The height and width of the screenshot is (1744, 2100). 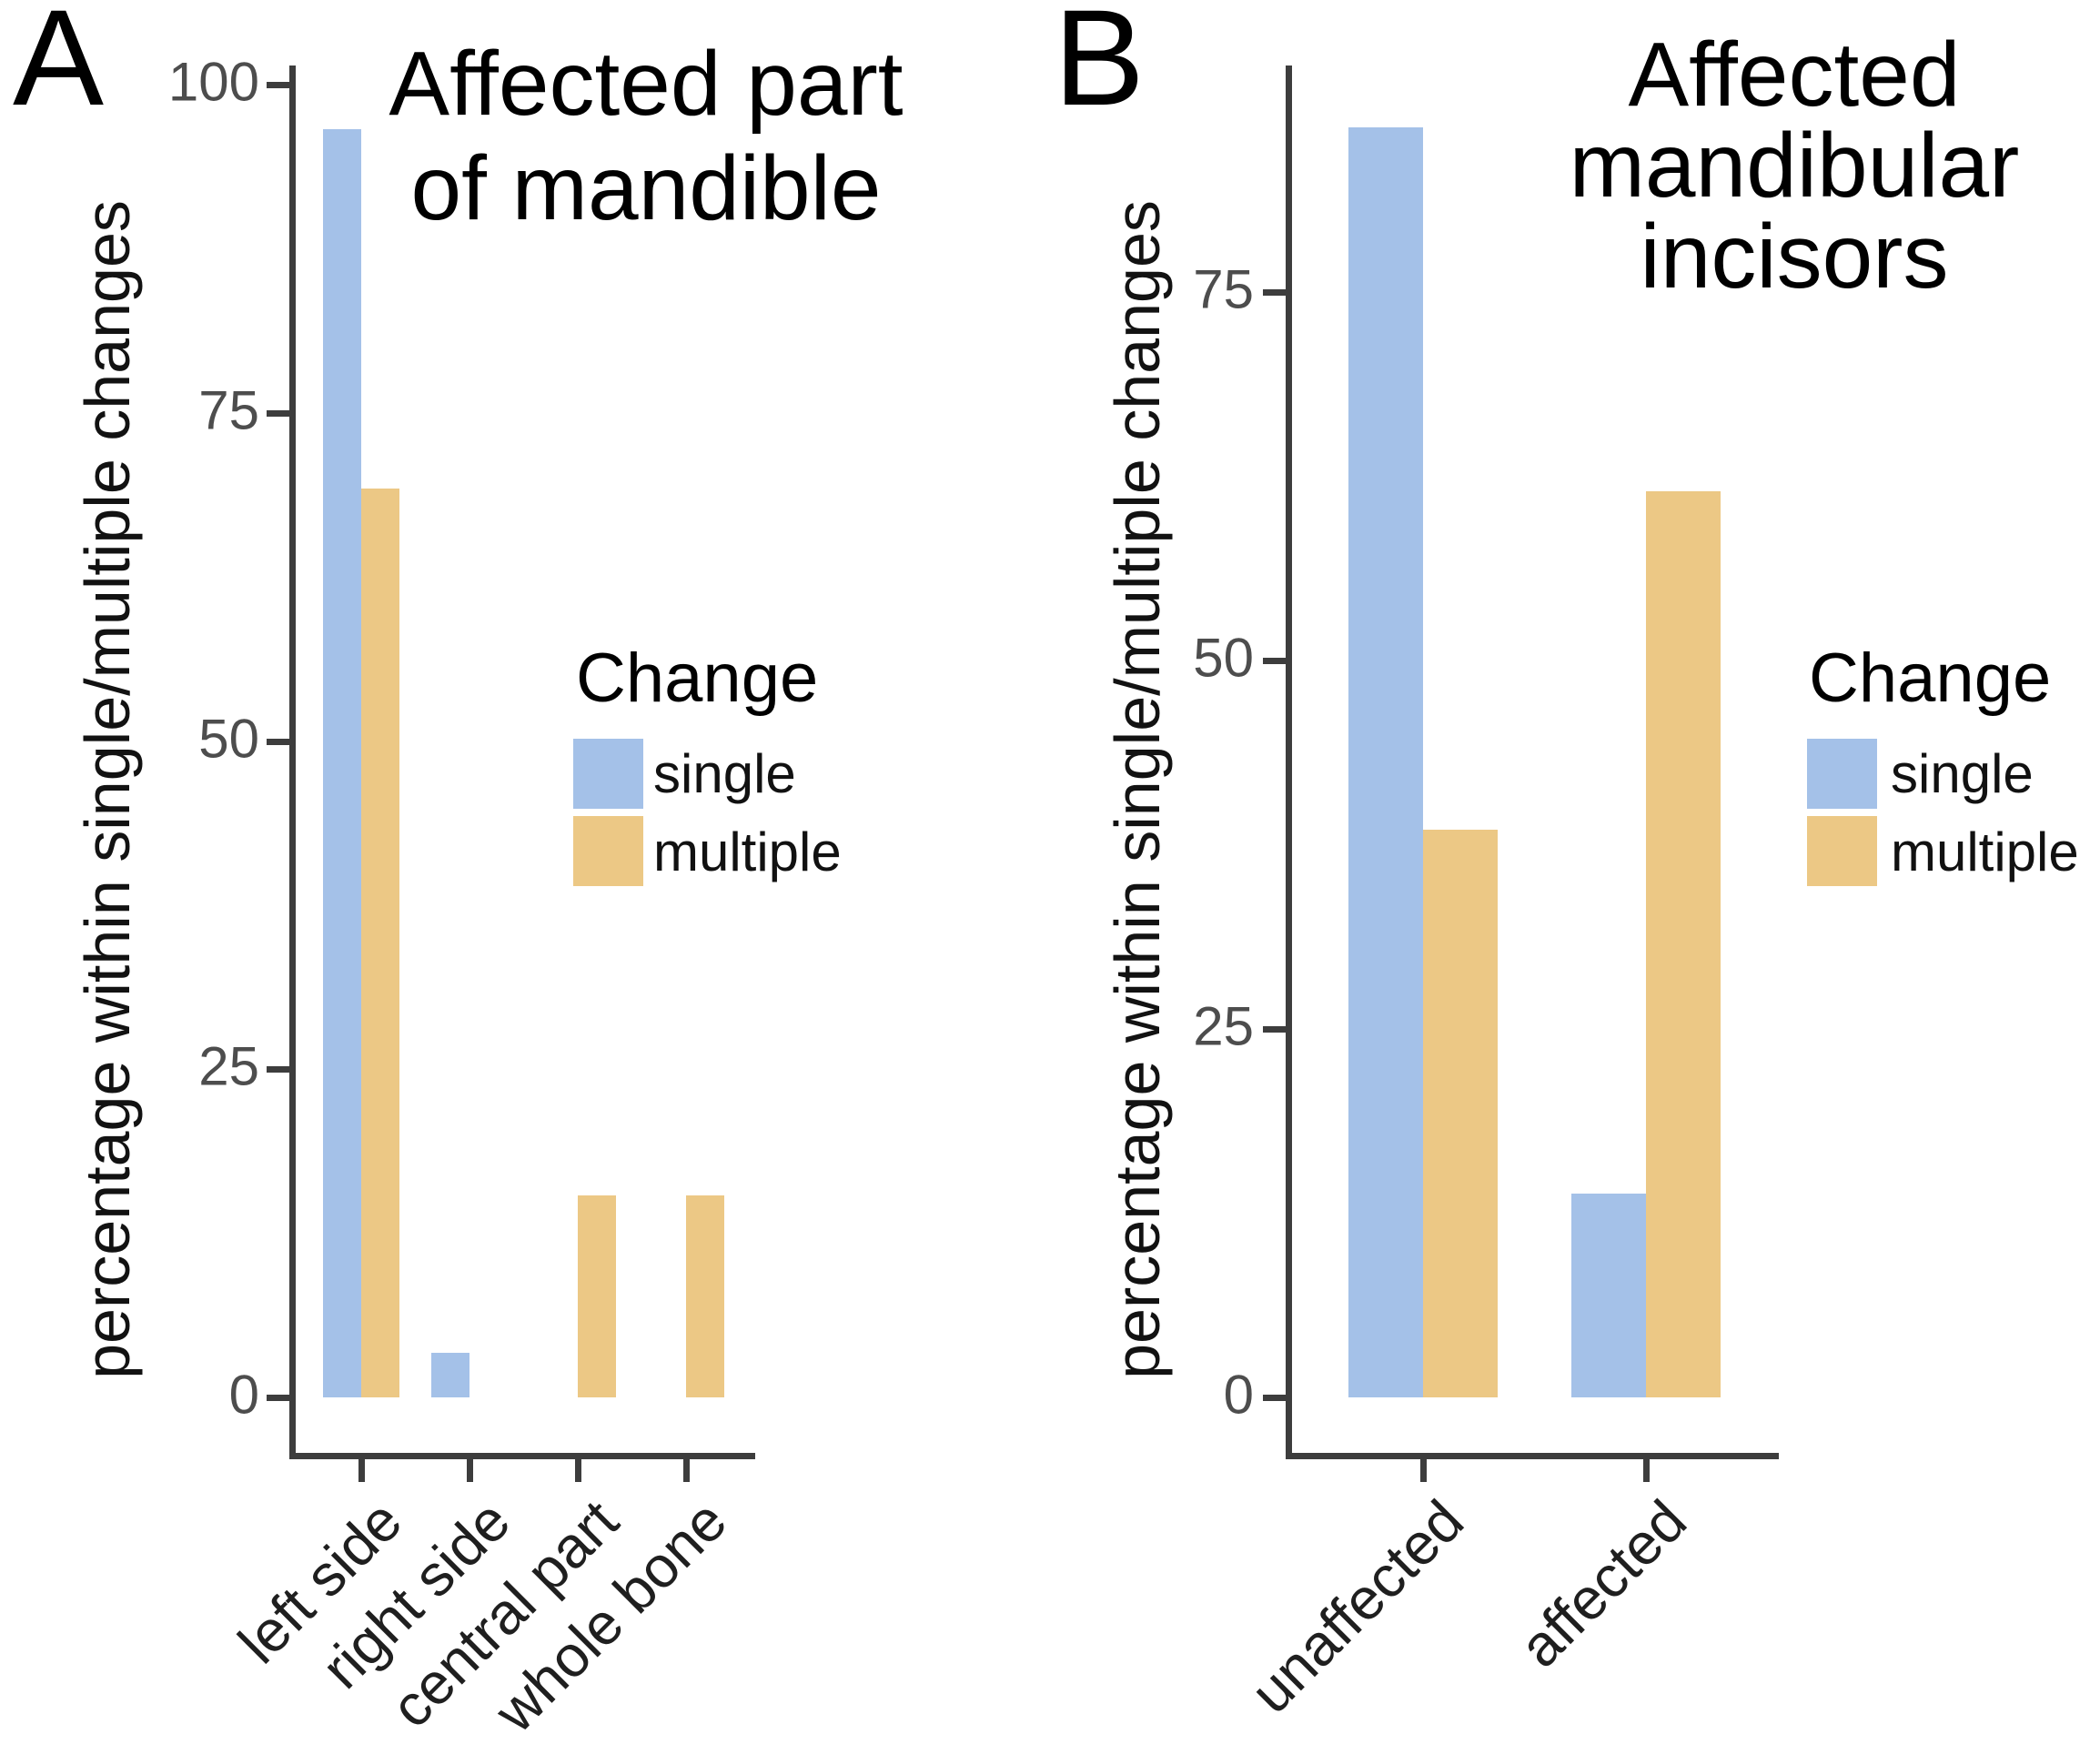 What do you see at coordinates (1100, 67) in the screenshot?
I see `panel-letter-b: B` at bounding box center [1100, 67].